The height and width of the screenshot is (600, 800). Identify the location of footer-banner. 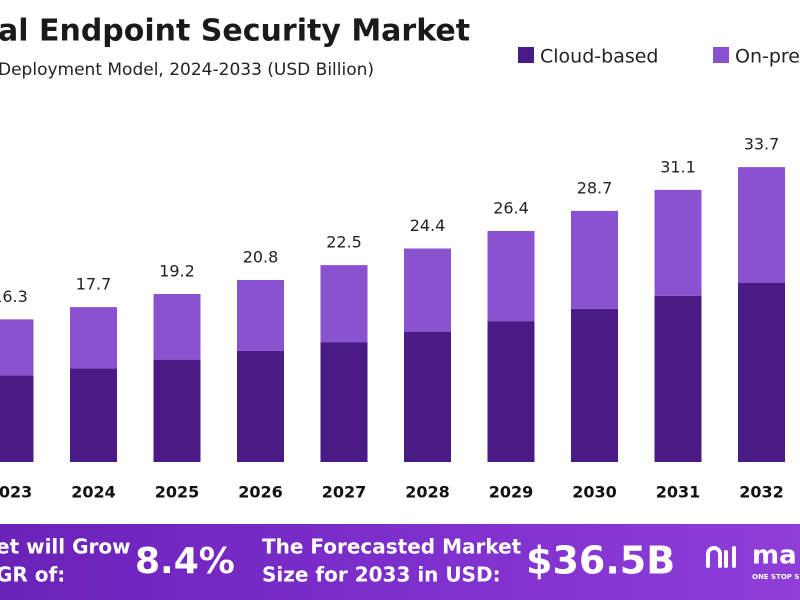
(400, 562).